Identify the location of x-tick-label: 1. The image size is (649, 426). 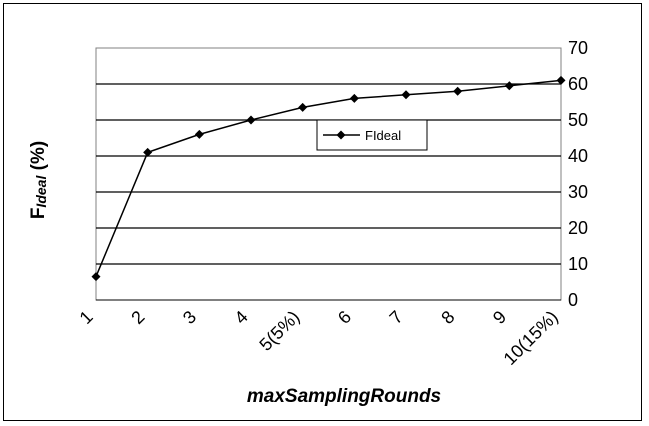
(86, 317).